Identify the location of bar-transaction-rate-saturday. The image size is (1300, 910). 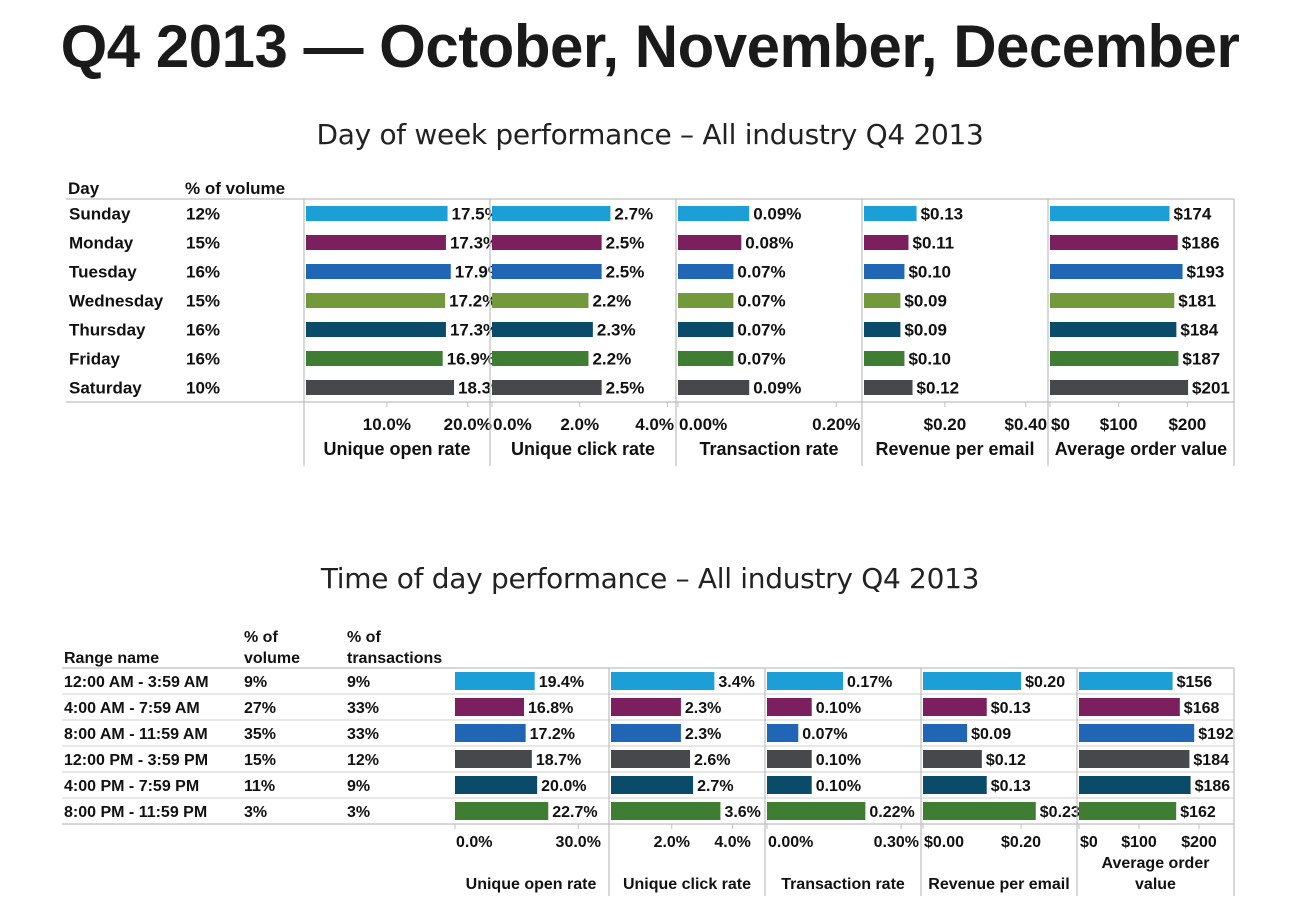
(714, 387).